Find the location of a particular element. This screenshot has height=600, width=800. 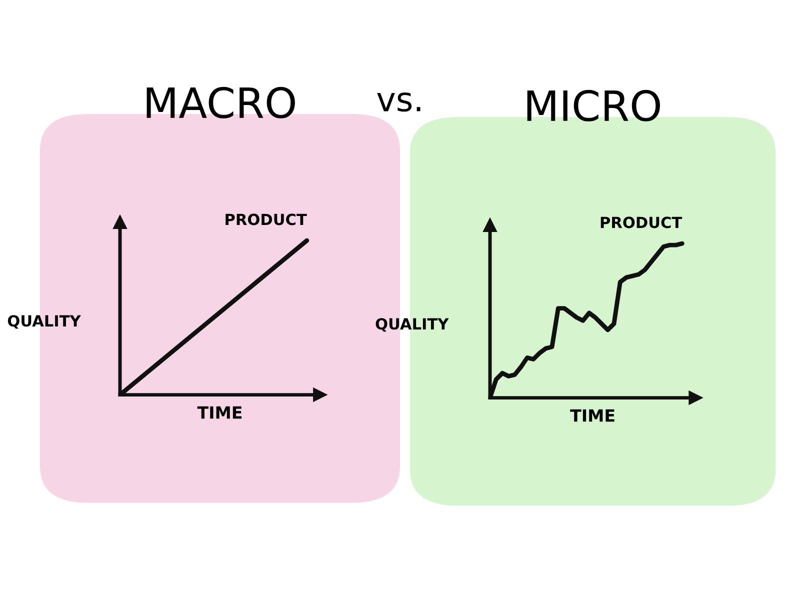

text: vs. is located at coordinates (398, 102).